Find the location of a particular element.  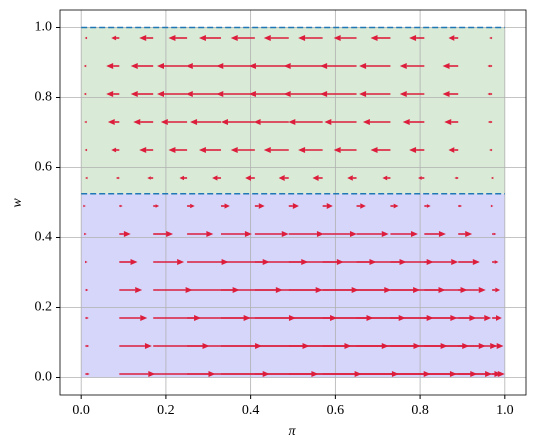

y-tick-label: 0.8 is located at coordinates (44, 97).